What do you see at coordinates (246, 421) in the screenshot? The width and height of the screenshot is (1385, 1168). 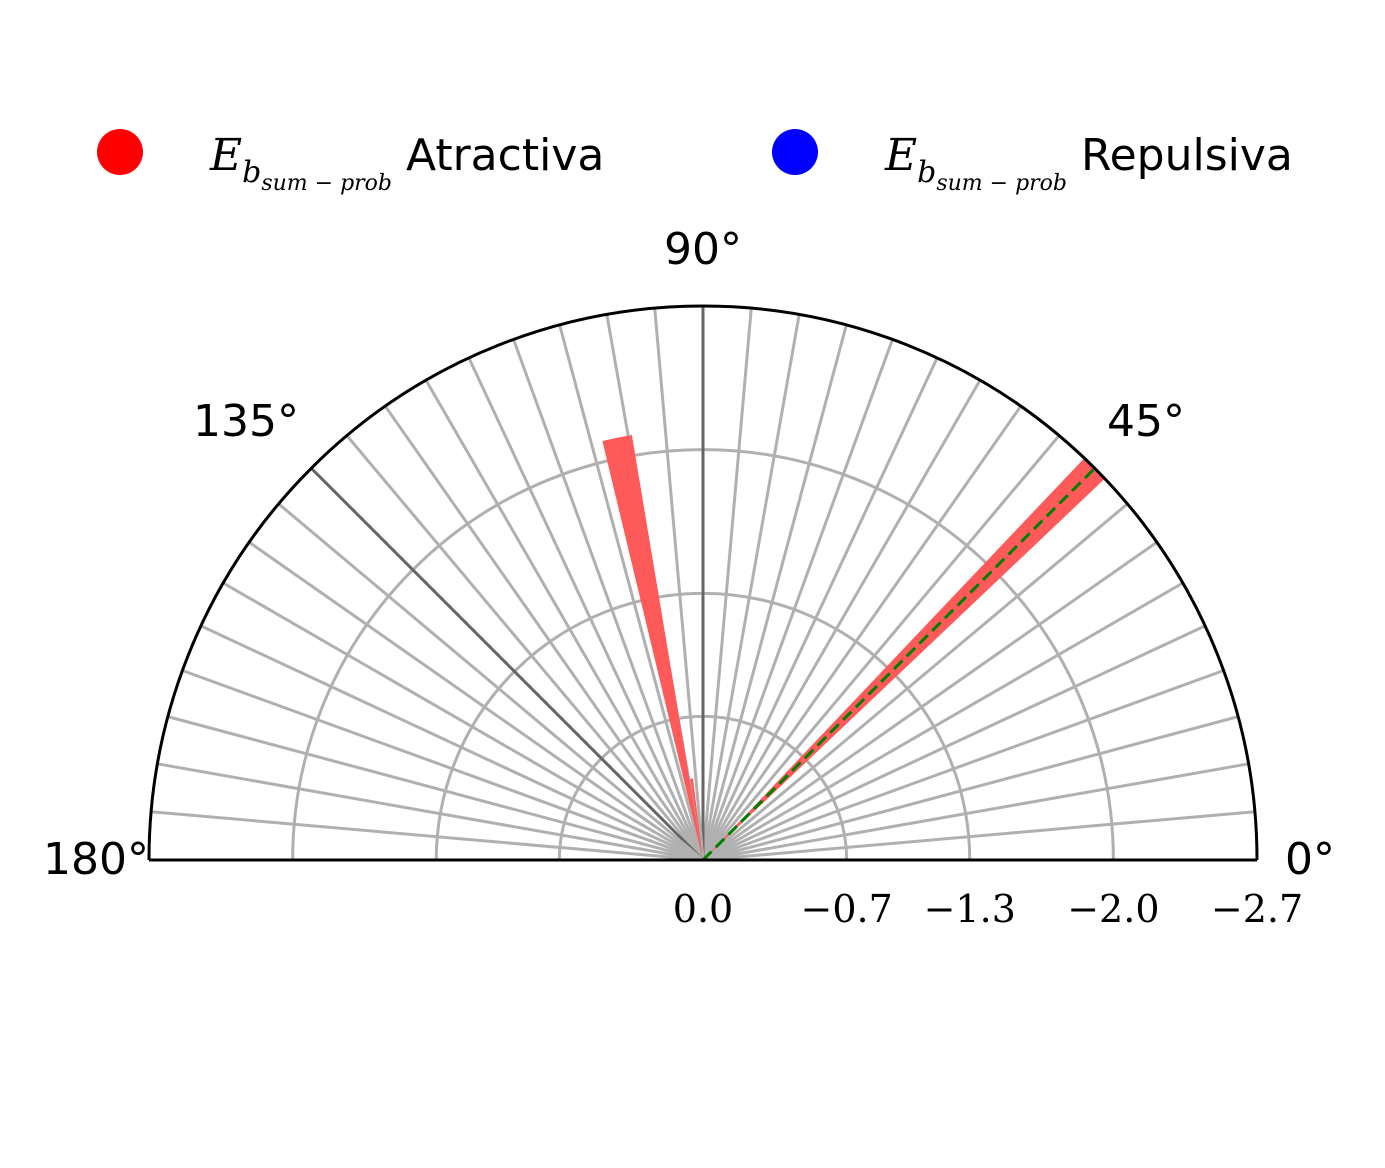 I see `angle-tick-label: 135°` at bounding box center [246, 421].